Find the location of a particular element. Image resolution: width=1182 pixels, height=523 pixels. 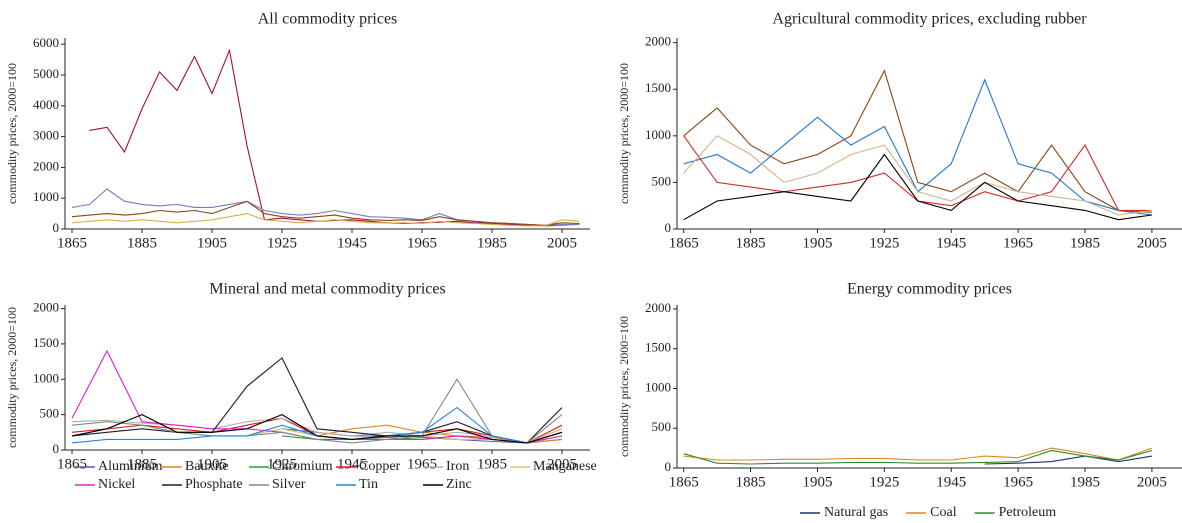

y-tick-label: 3000 is located at coordinates (46, 135).